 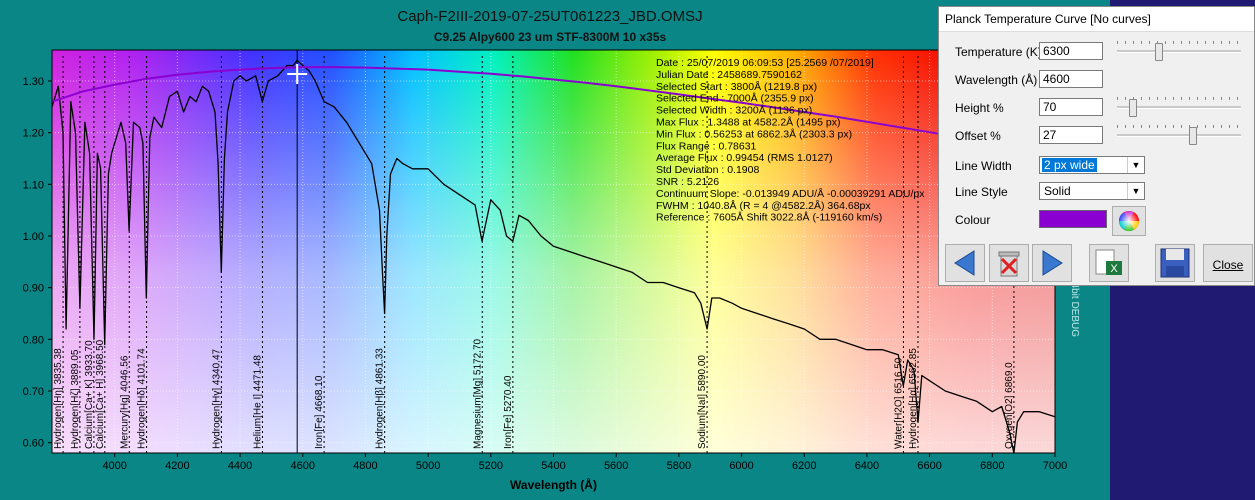 What do you see at coordinates (508, 412) in the screenshot?
I see `spectral-line-label: Iron[Fe] 5270.40` at bounding box center [508, 412].